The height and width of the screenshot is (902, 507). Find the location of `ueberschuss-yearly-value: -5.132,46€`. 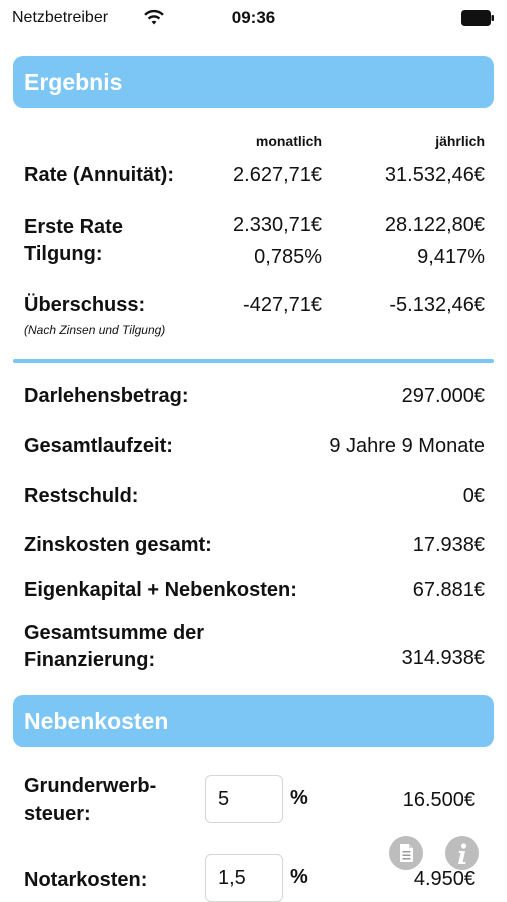

ueberschuss-yearly-value: -5.132,46€ is located at coordinates (437, 305).